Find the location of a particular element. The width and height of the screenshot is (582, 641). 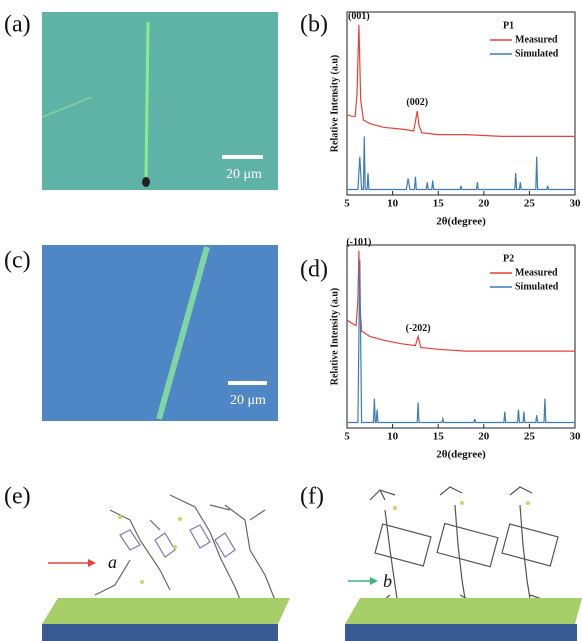

peak-label: (-101) is located at coordinates (358, 242).